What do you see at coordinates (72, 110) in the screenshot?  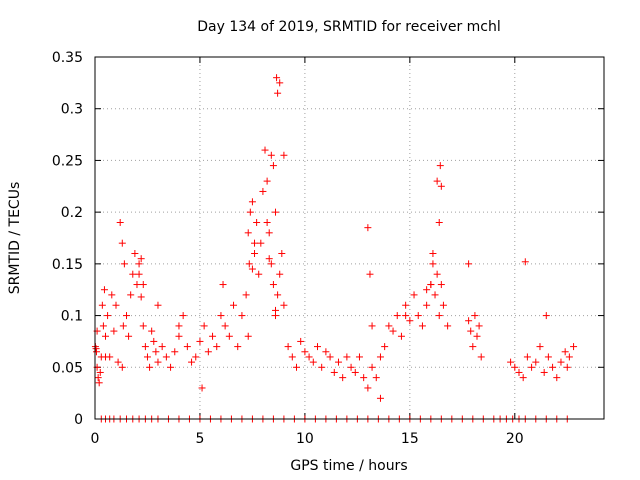 I see `y-tick-label: 0.3` at bounding box center [72, 110].